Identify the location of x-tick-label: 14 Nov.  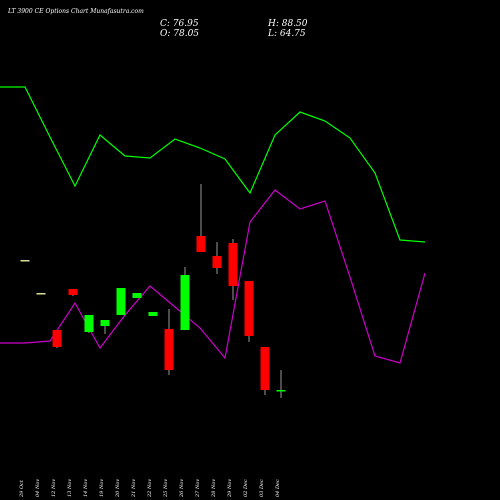
(86, 488).